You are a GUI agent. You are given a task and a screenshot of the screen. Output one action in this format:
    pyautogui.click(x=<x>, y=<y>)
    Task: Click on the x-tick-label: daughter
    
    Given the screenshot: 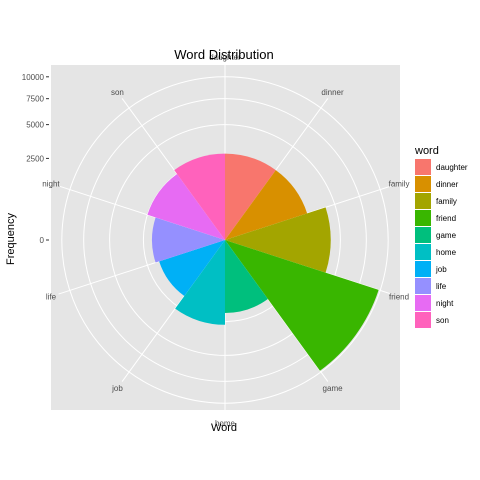 What is the action you would take?
    pyautogui.click(x=225, y=57)
    